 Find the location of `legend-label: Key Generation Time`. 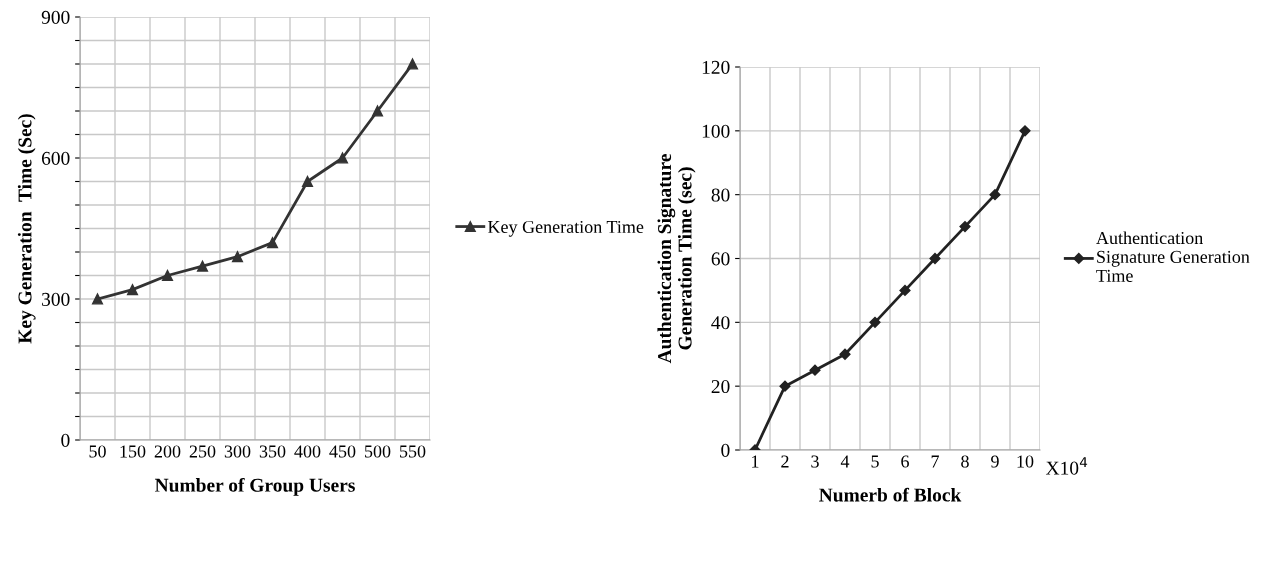

legend-label: Key Generation Time is located at coordinates (565, 228).